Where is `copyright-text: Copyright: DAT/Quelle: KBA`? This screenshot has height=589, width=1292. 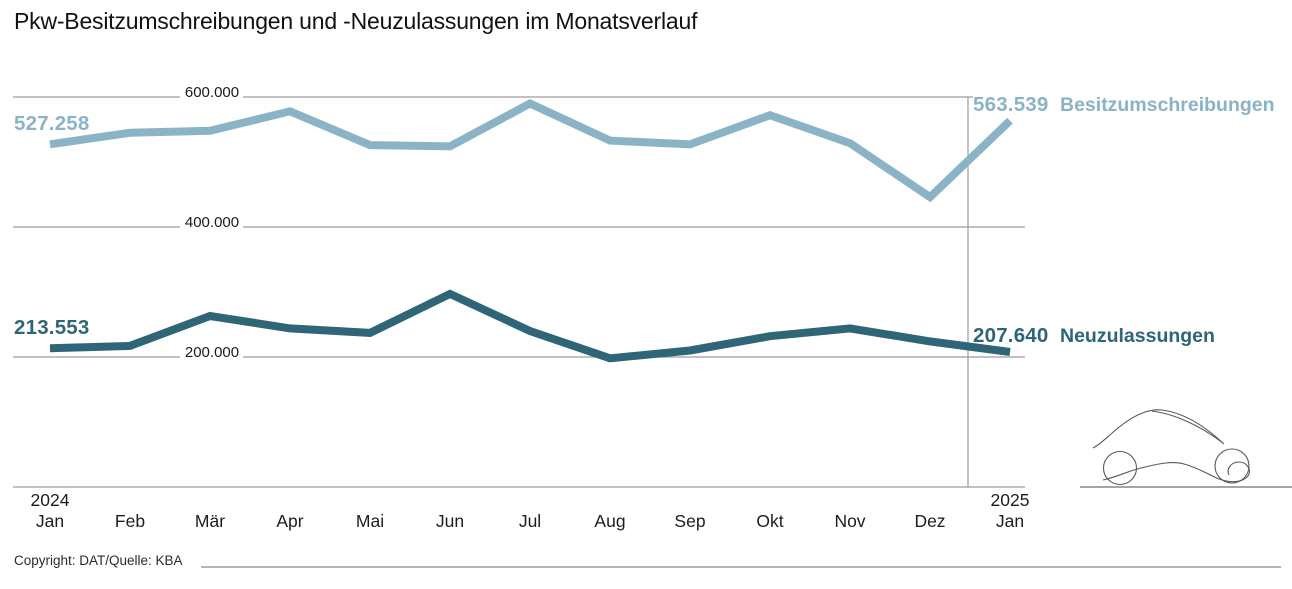 copyright-text: Copyright: DAT/Quelle: KBA is located at coordinates (98, 560).